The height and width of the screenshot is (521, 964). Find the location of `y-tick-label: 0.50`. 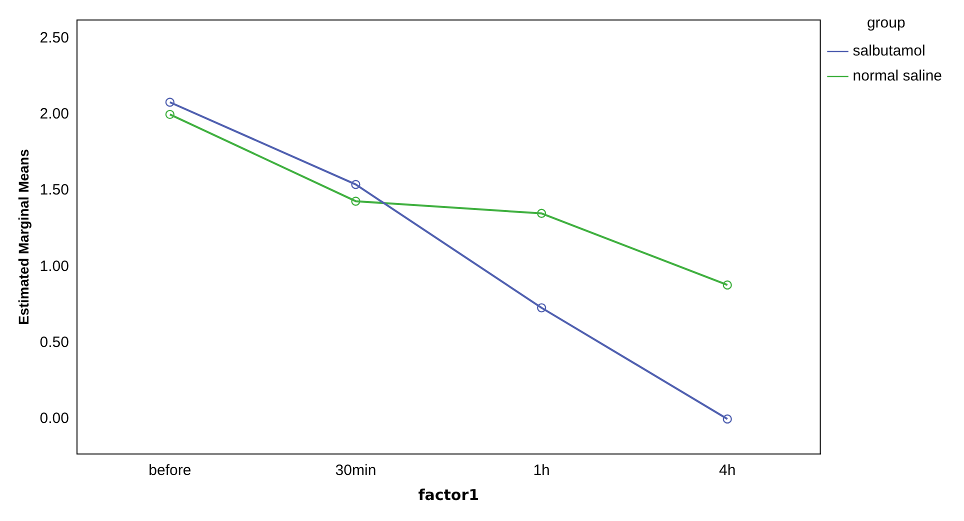

y-tick-label: 0.50 is located at coordinates (54, 342).